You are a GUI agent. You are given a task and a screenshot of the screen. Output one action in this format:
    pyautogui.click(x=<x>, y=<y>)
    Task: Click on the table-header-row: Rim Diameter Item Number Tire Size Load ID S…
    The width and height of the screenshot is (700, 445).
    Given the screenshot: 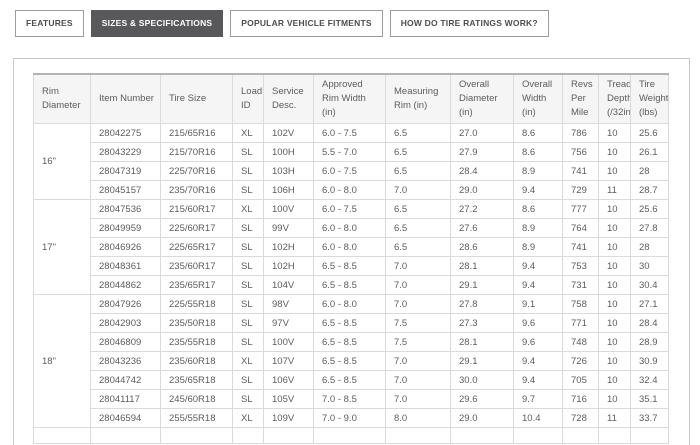 What is the action you would take?
    pyautogui.click(x=351, y=98)
    